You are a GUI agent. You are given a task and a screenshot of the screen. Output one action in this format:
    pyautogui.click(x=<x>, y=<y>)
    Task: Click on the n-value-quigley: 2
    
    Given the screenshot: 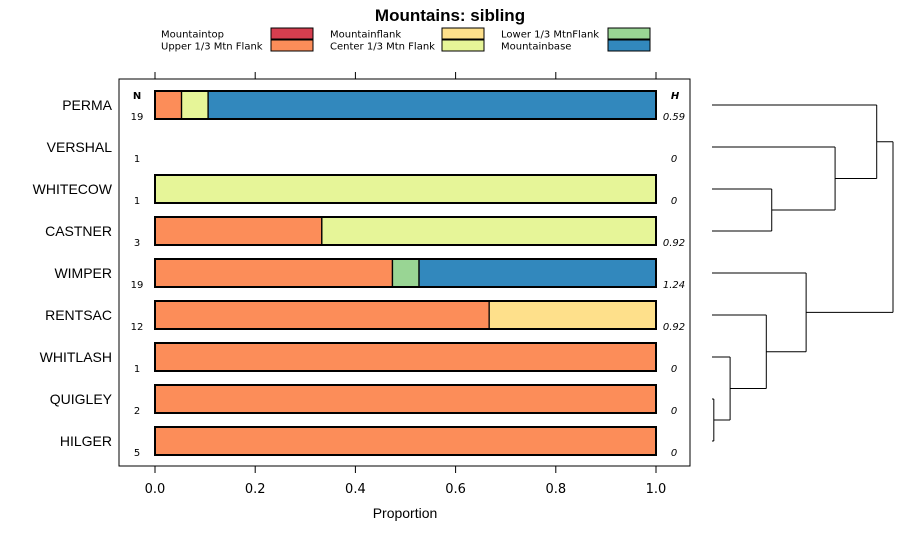 What is the action you would take?
    pyautogui.click(x=137, y=411)
    